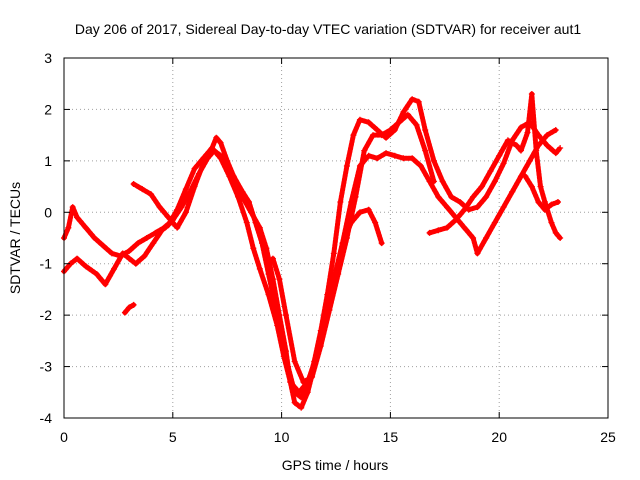 The height and width of the screenshot is (480, 640). What do you see at coordinates (15, 238) in the screenshot?
I see `y-axis-label: SDTVAR / TECUs` at bounding box center [15, 238].